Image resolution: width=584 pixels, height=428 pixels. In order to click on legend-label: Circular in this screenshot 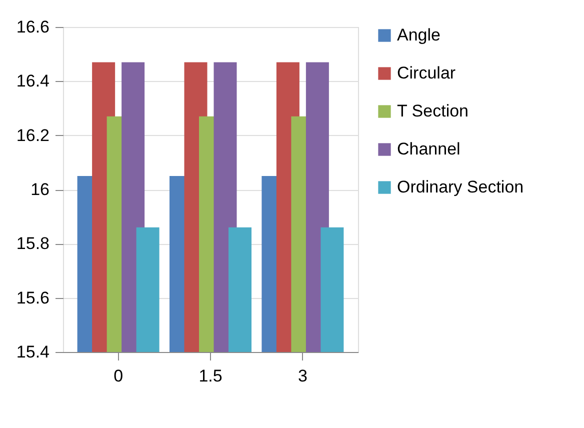, I will do `click(426, 73)`.